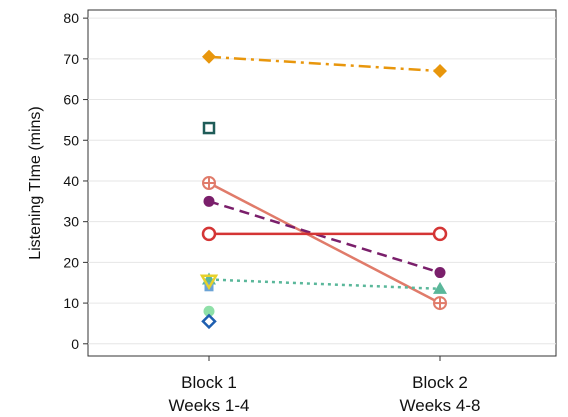 Image resolution: width=568 pixels, height=417 pixels. What do you see at coordinates (71, 18) in the screenshot?
I see `y-tick-label: 80` at bounding box center [71, 18].